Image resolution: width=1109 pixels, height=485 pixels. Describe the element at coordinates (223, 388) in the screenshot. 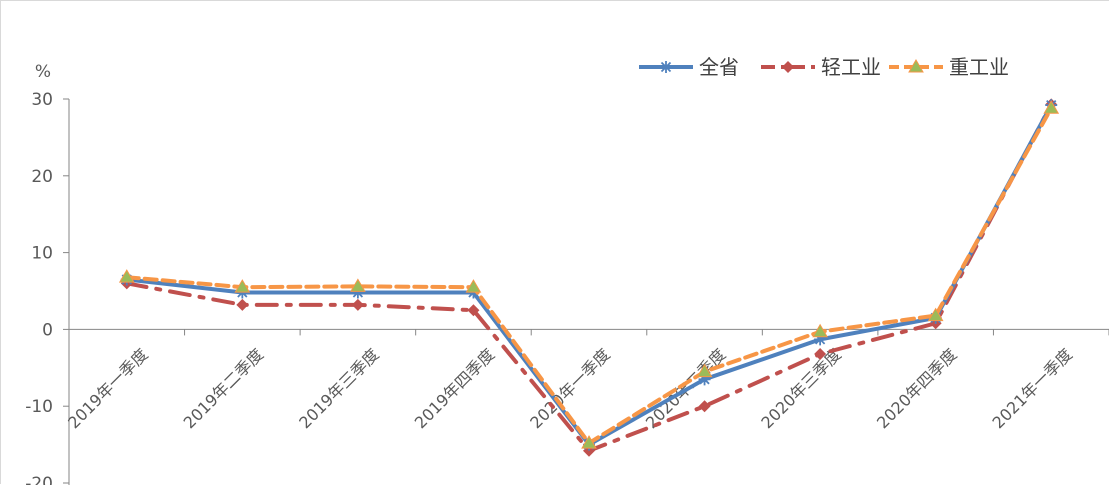

I see `x-category-label: 2019年二季度` at that location.